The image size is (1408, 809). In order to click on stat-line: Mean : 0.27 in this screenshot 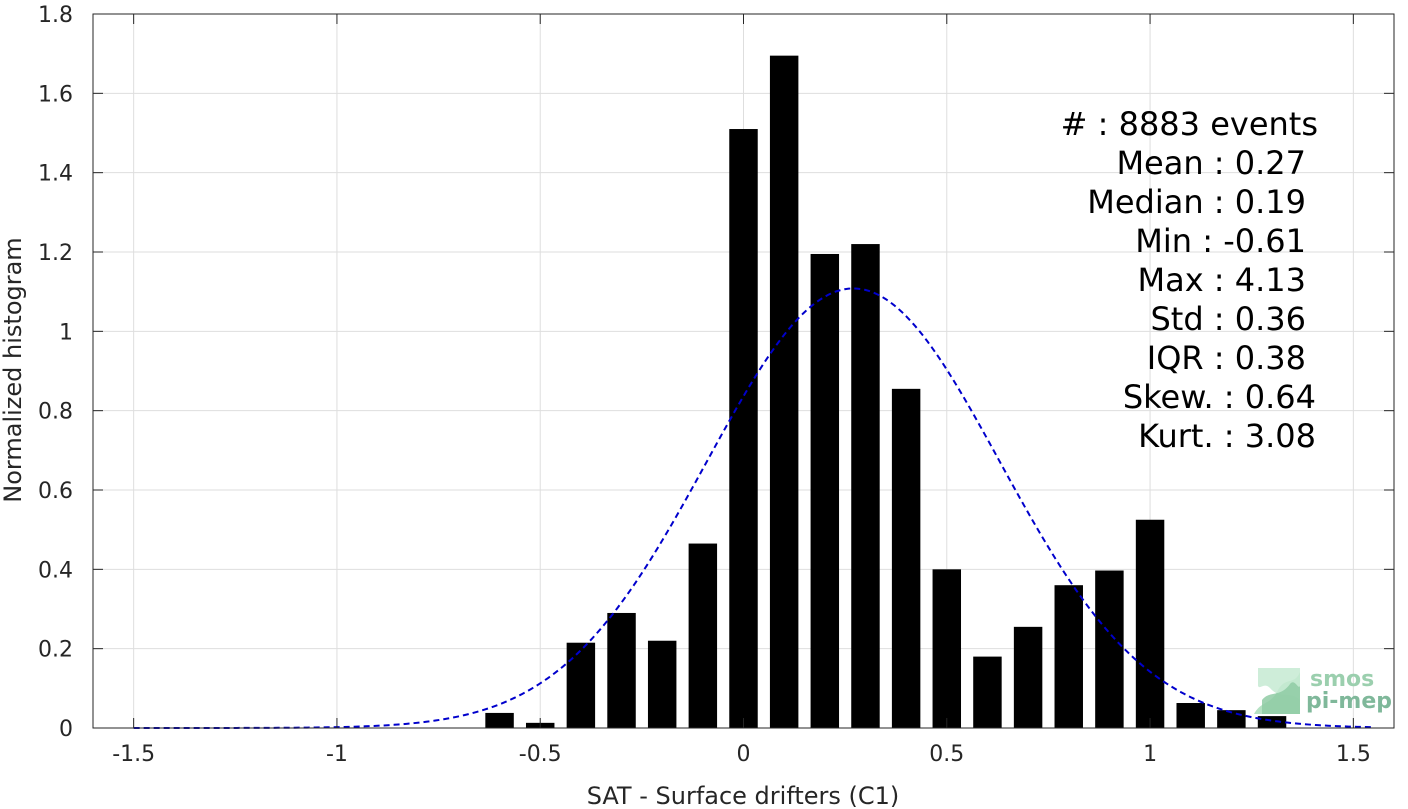, I will do `click(1211, 163)`.